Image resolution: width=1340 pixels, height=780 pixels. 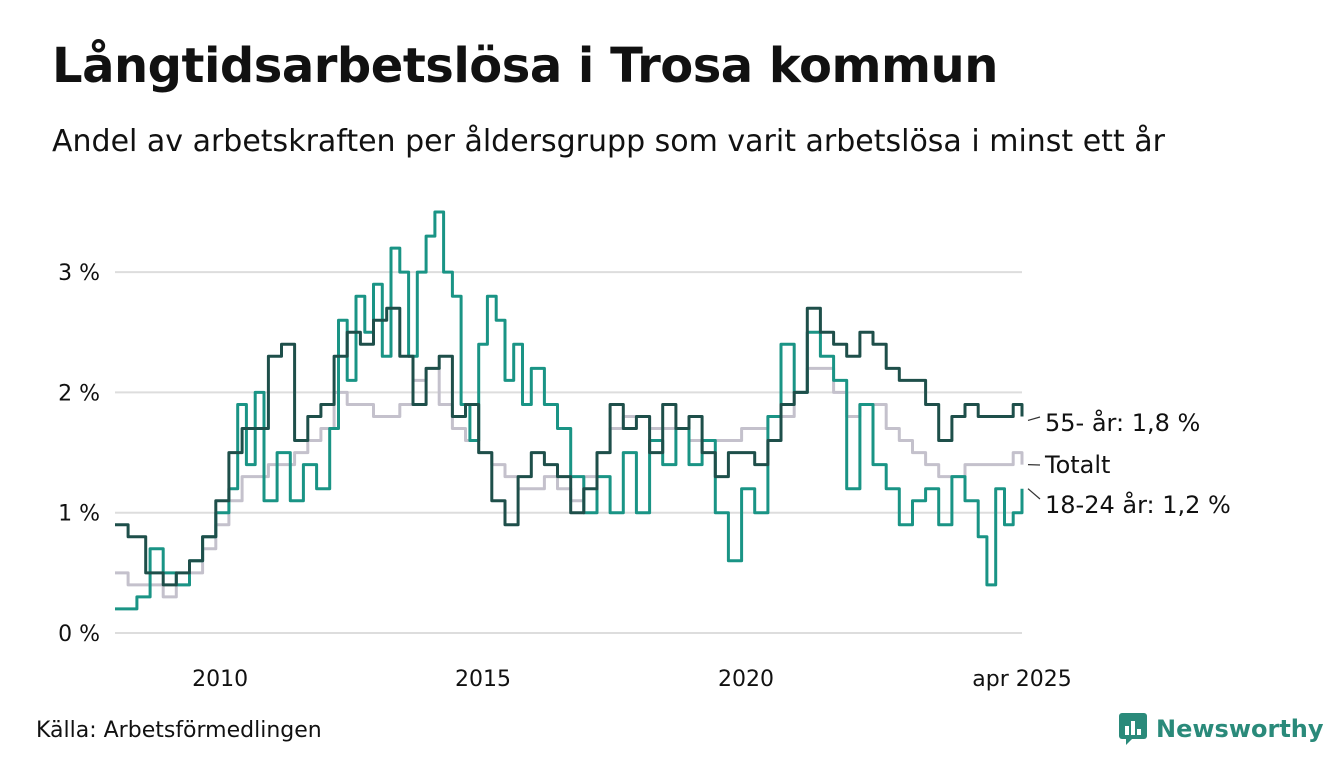 What do you see at coordinates (220, 679) in the screenshot?
I see `x-tick-label: 2010` at bounding box center [220, 679].